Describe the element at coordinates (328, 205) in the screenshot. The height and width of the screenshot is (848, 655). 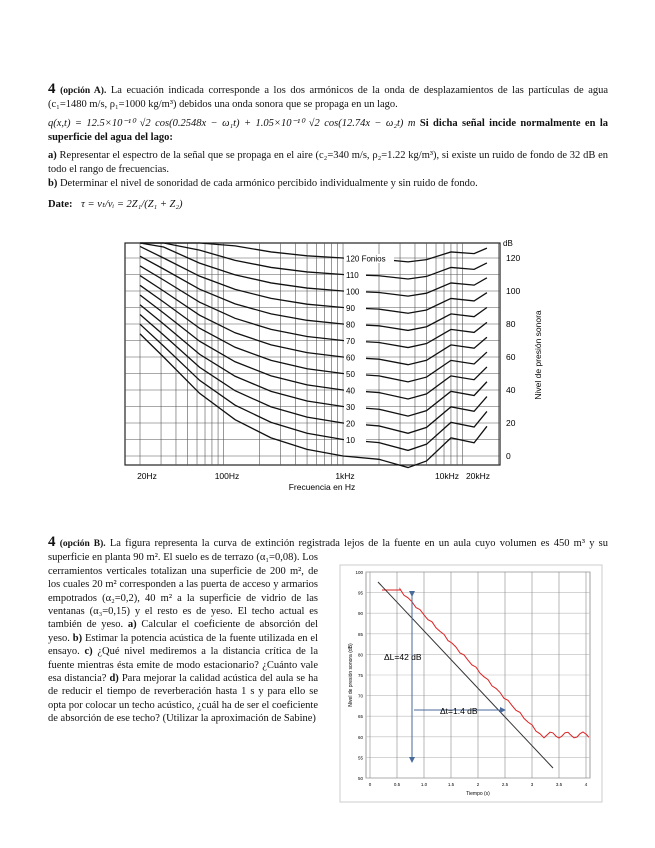
I see `data-line: Date: τ = vₜ/vᵢ = 2Z₁/(Z₁ + Z₂)` at that location.